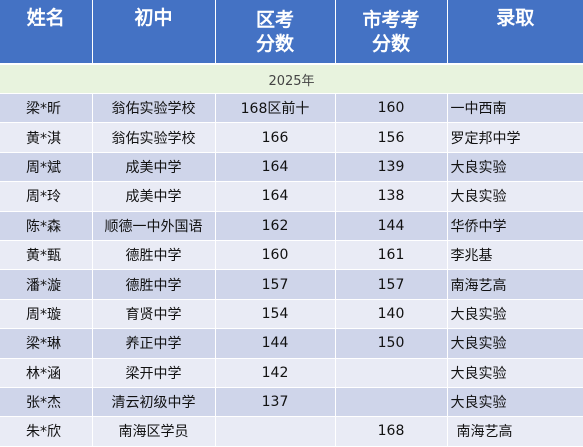 The height and width of the screenshot is (447, 583). Describe the element at coordinates (515, 32) in the screenshot. I see `header-admission: 录取` at that location.